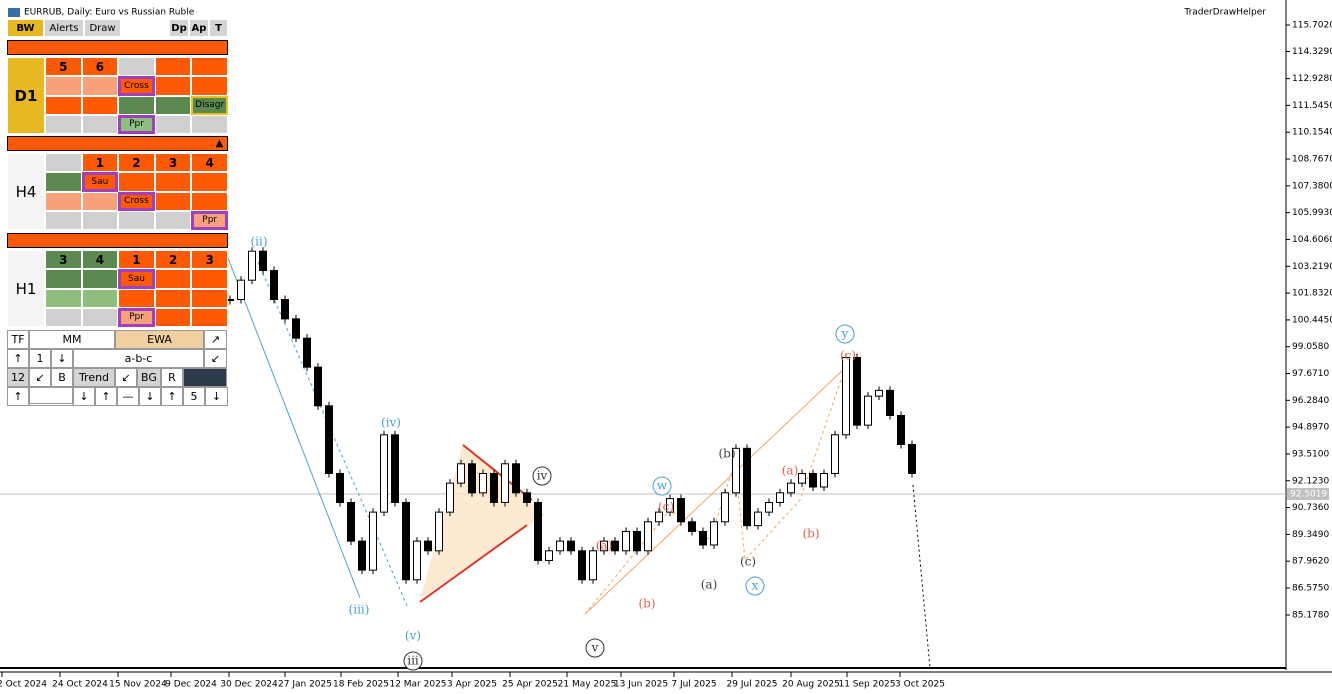 This screenshot has height=694, width=1332. I want to click on control-button: ↗, so click(215, 339).